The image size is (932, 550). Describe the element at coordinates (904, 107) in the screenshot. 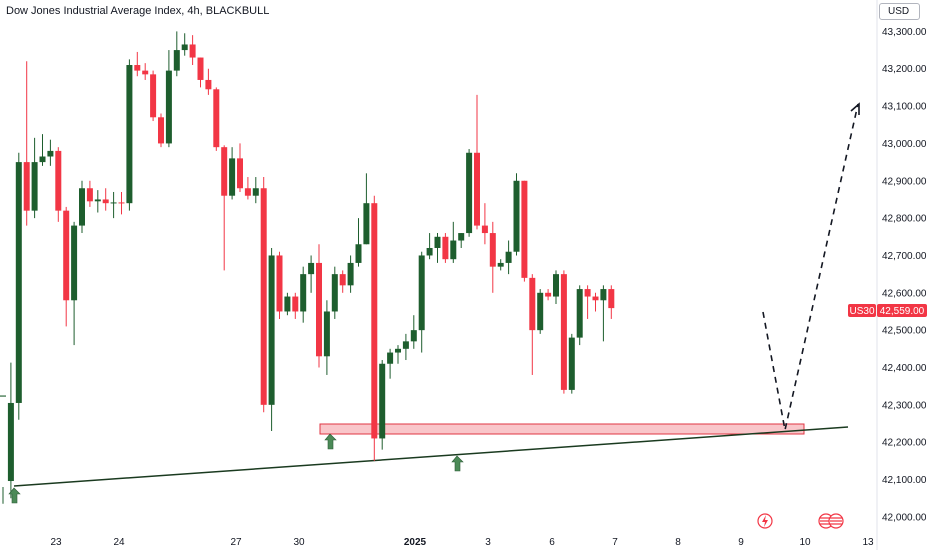

I see `price-tick-label: 43,100.00` at that location.